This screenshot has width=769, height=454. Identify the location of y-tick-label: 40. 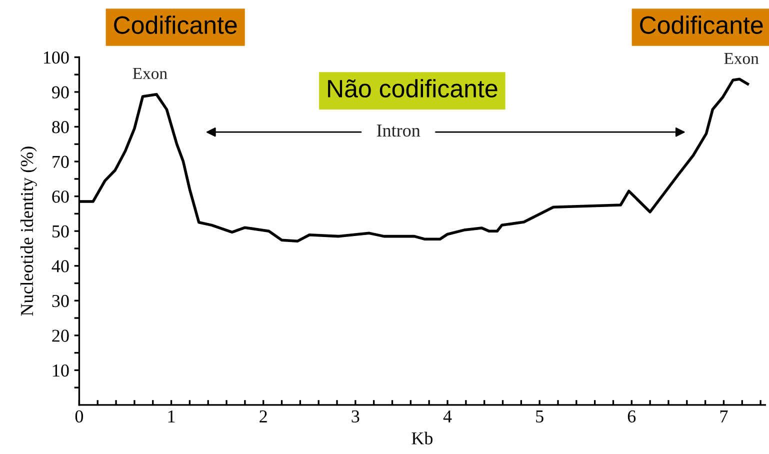
(60, 266).